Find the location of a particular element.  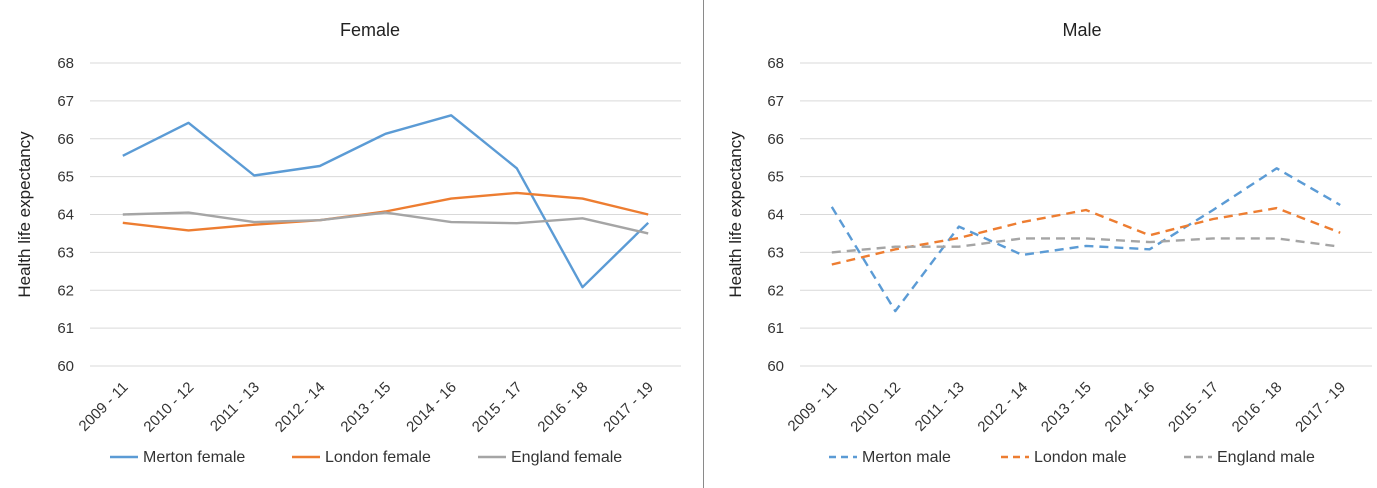

series-line-london-male is located at coordinates (1086, 236).